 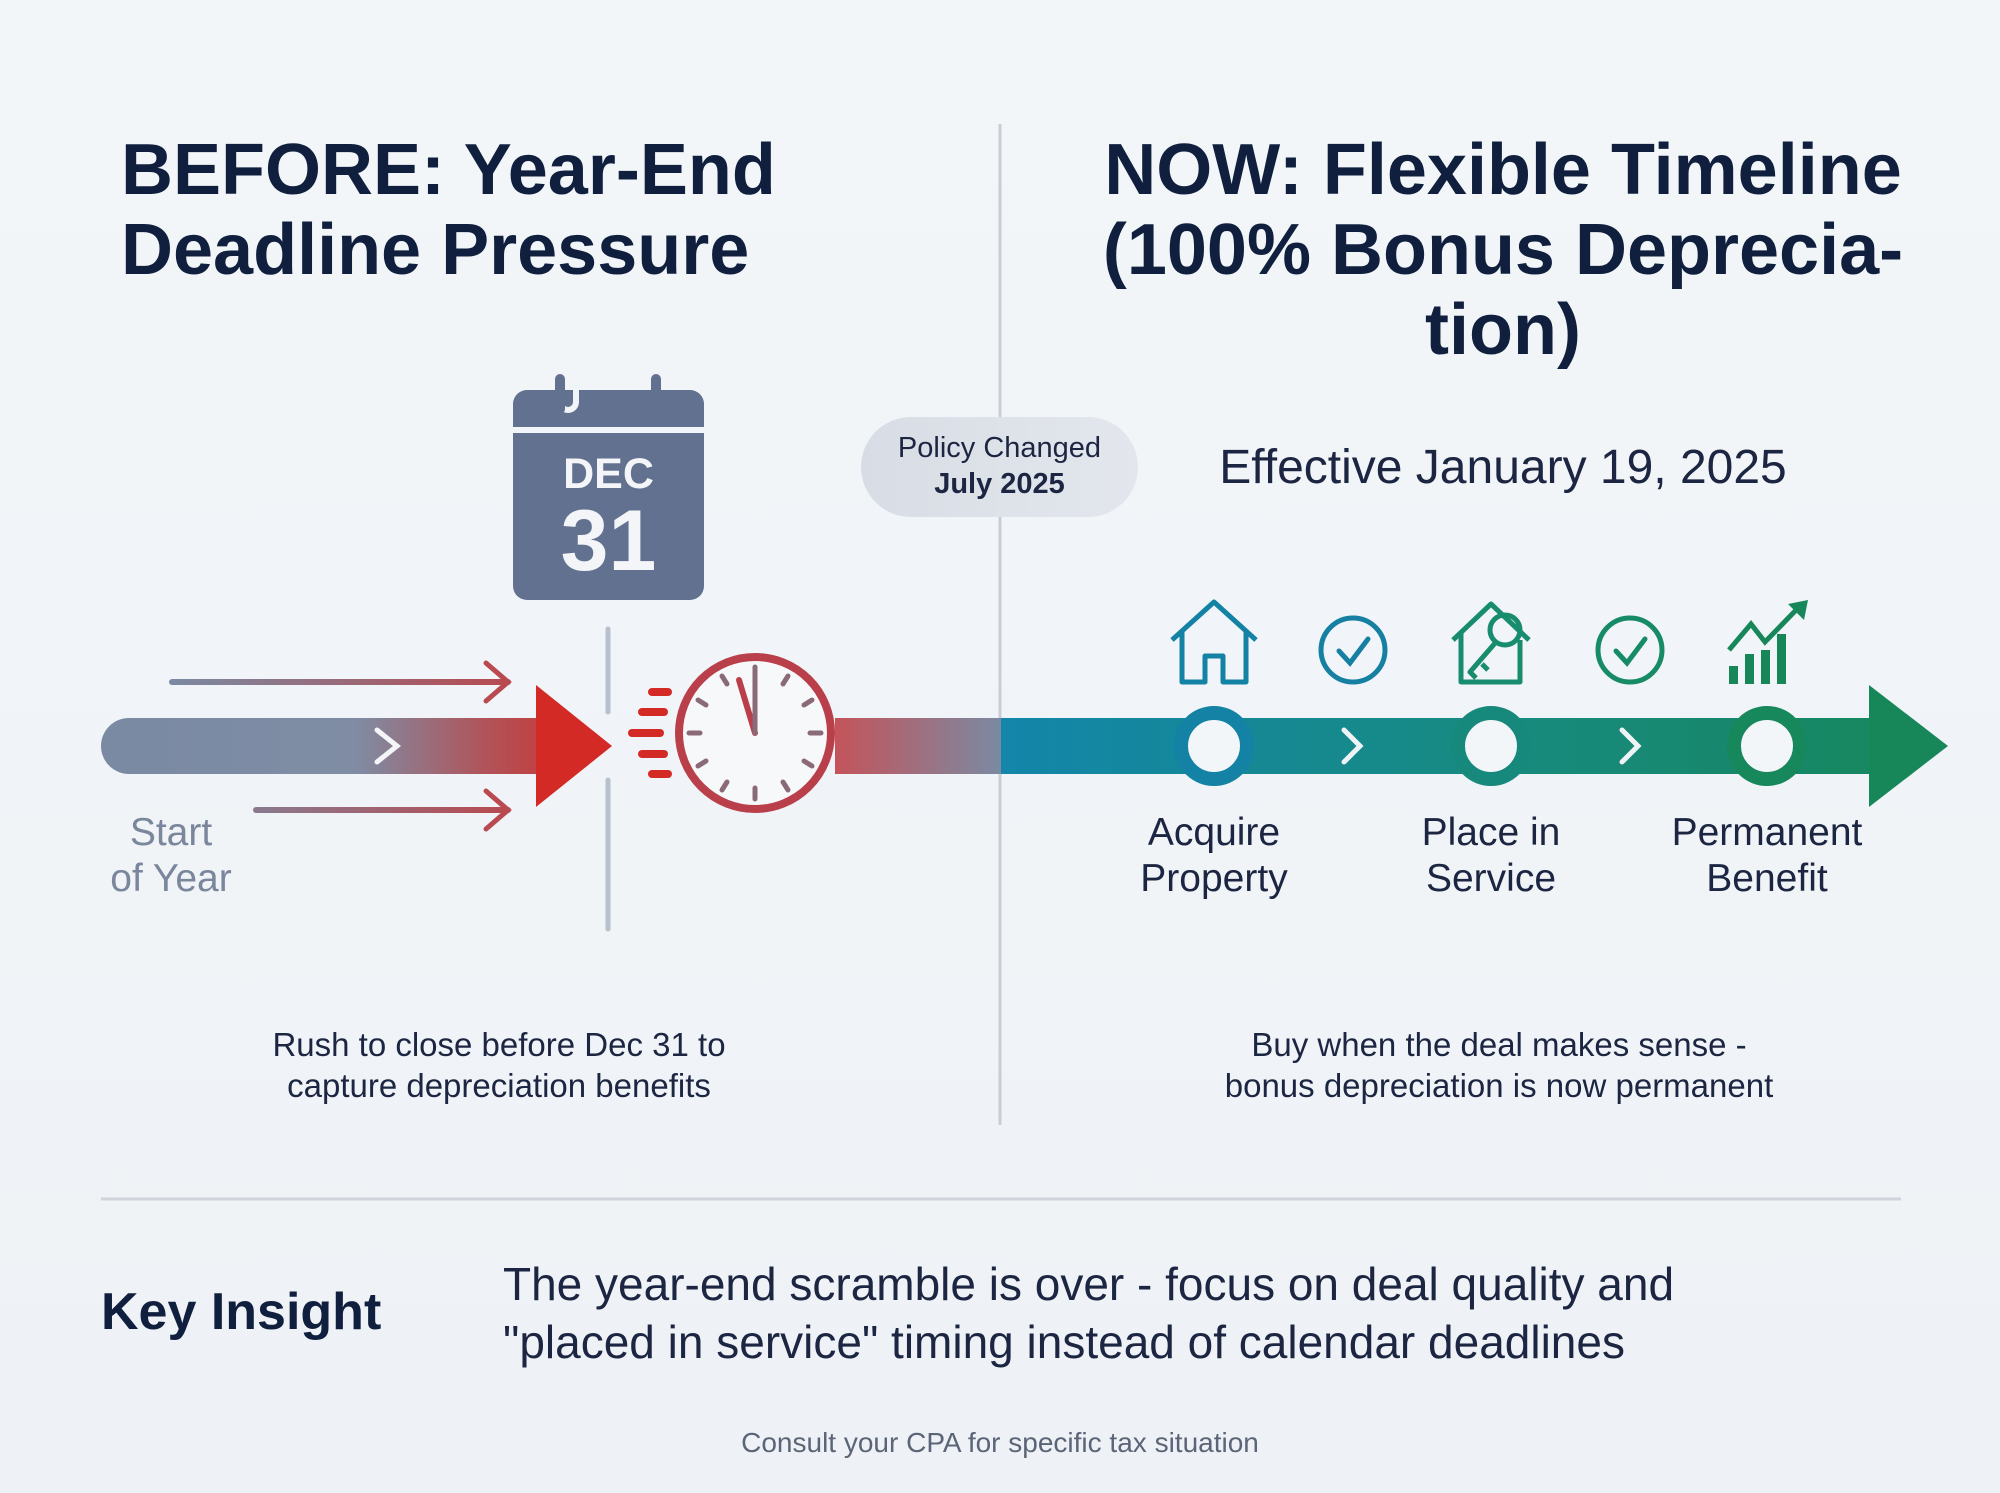 I want to click on now-timeline, so click(x=1474, y=746).